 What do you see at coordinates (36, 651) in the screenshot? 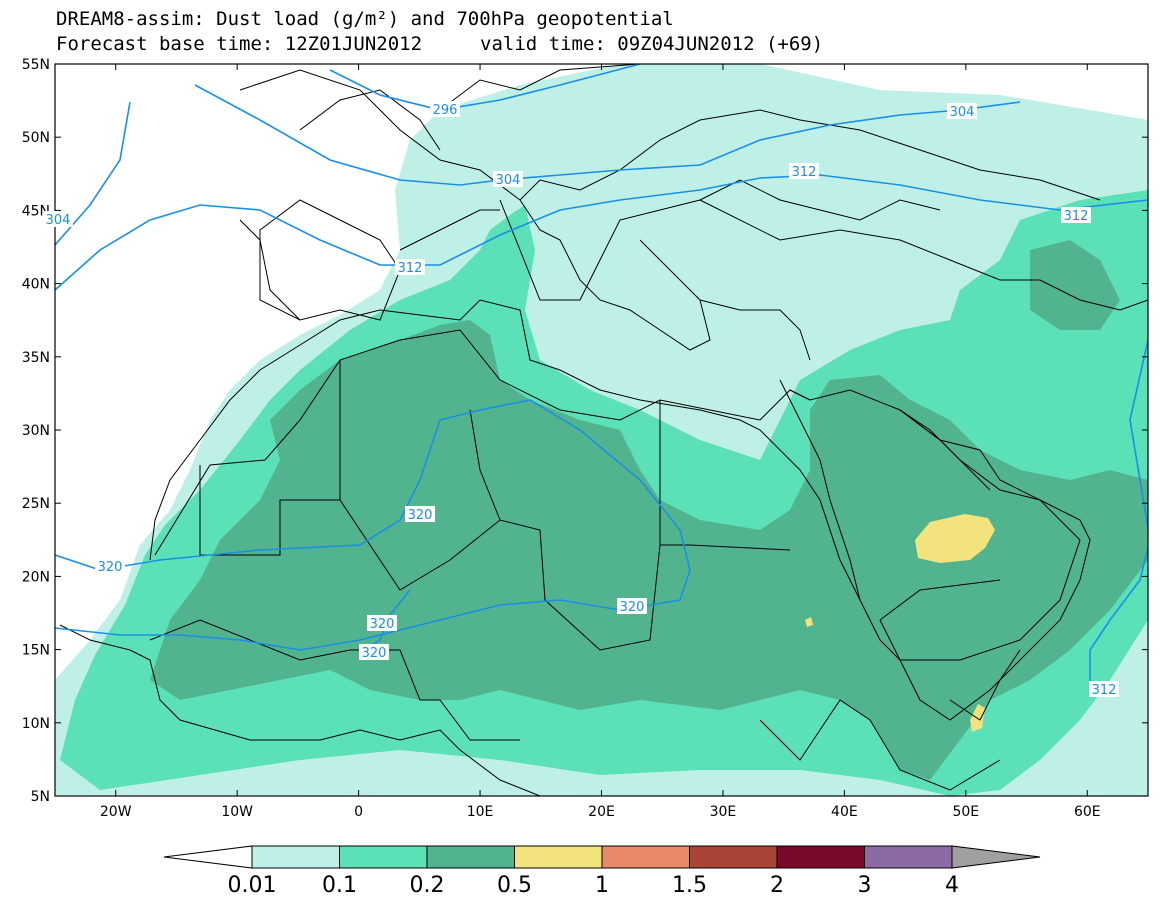
I see `lat-tick-label: 15N` at bounding box center [36, 651].